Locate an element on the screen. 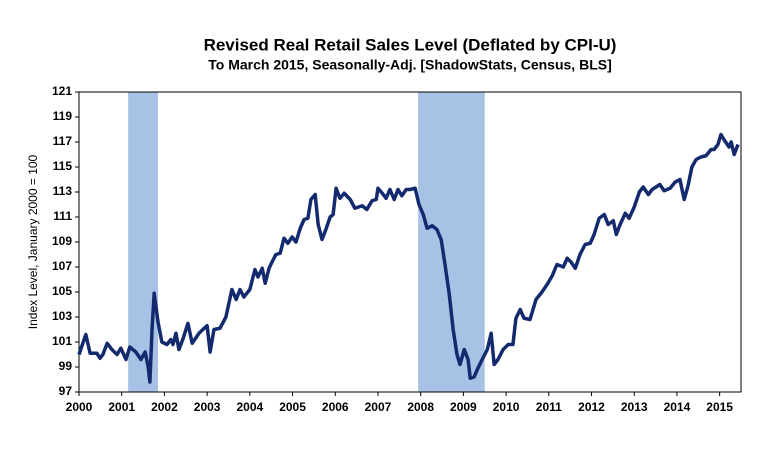  x-tick-label: 2002 is located at coordinates (164, 407).